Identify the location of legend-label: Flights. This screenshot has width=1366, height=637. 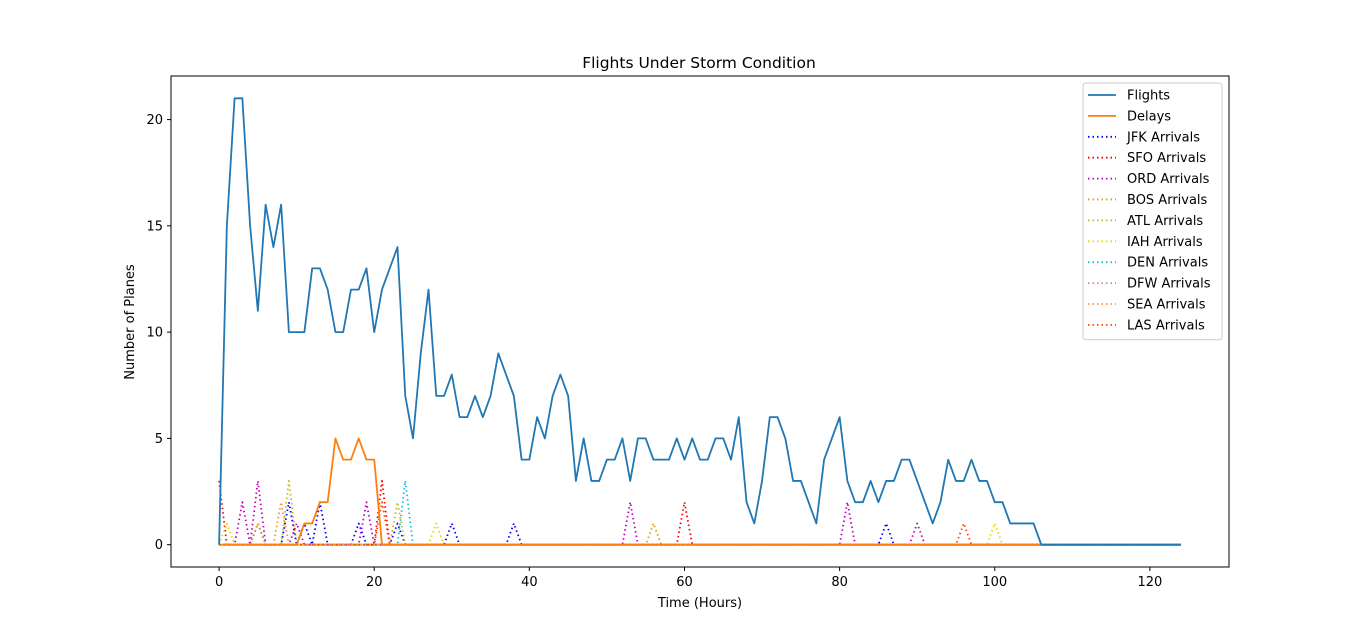
(1148, 96).